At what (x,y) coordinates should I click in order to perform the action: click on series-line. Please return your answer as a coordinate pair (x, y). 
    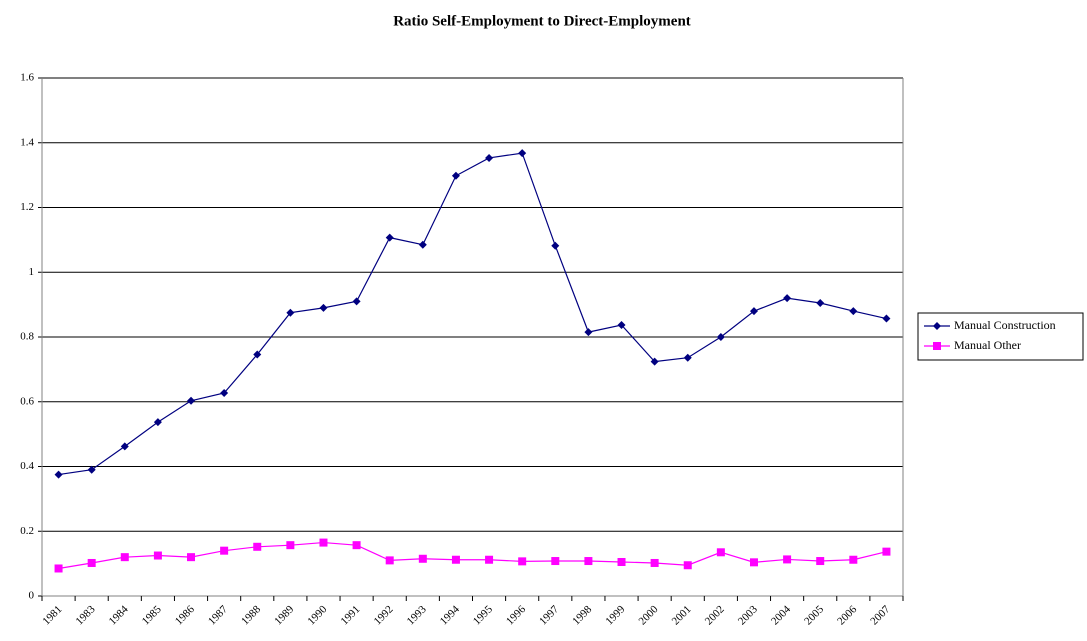
    Looking at the image, I should click on (472, 555).